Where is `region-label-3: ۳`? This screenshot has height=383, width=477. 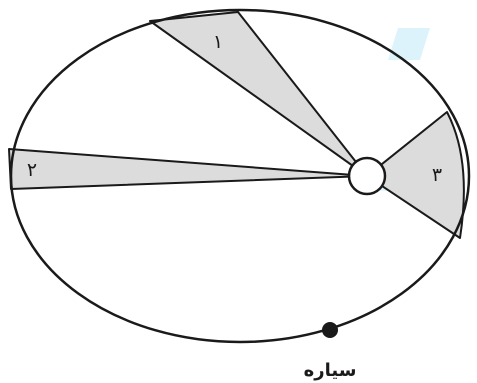
region-label-3: ۳ is located at coordinates (437, 175).